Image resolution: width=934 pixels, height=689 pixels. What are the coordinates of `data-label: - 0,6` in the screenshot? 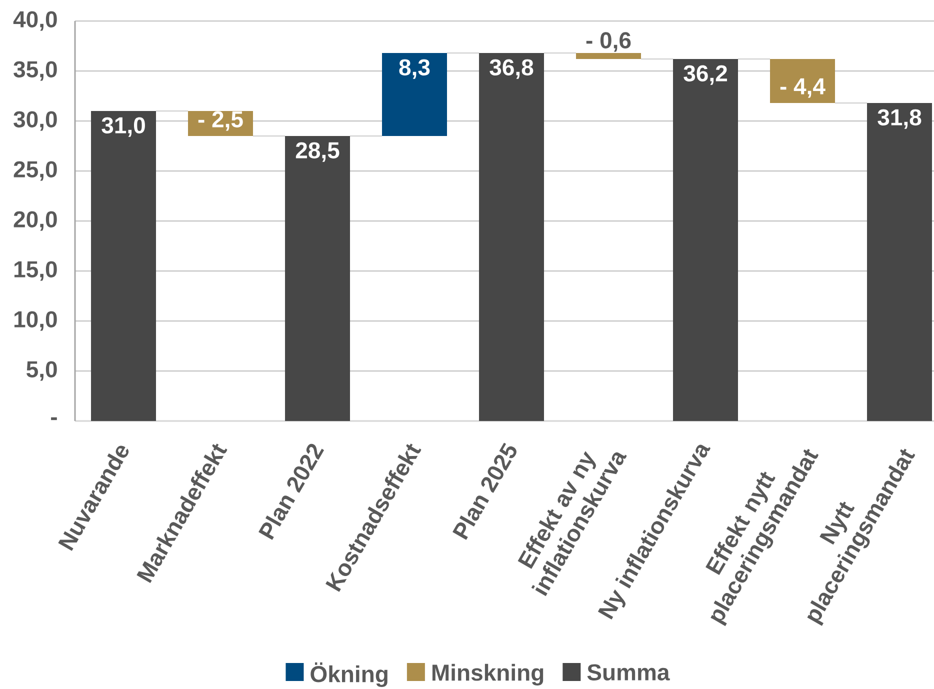 It's located at (608, 42).